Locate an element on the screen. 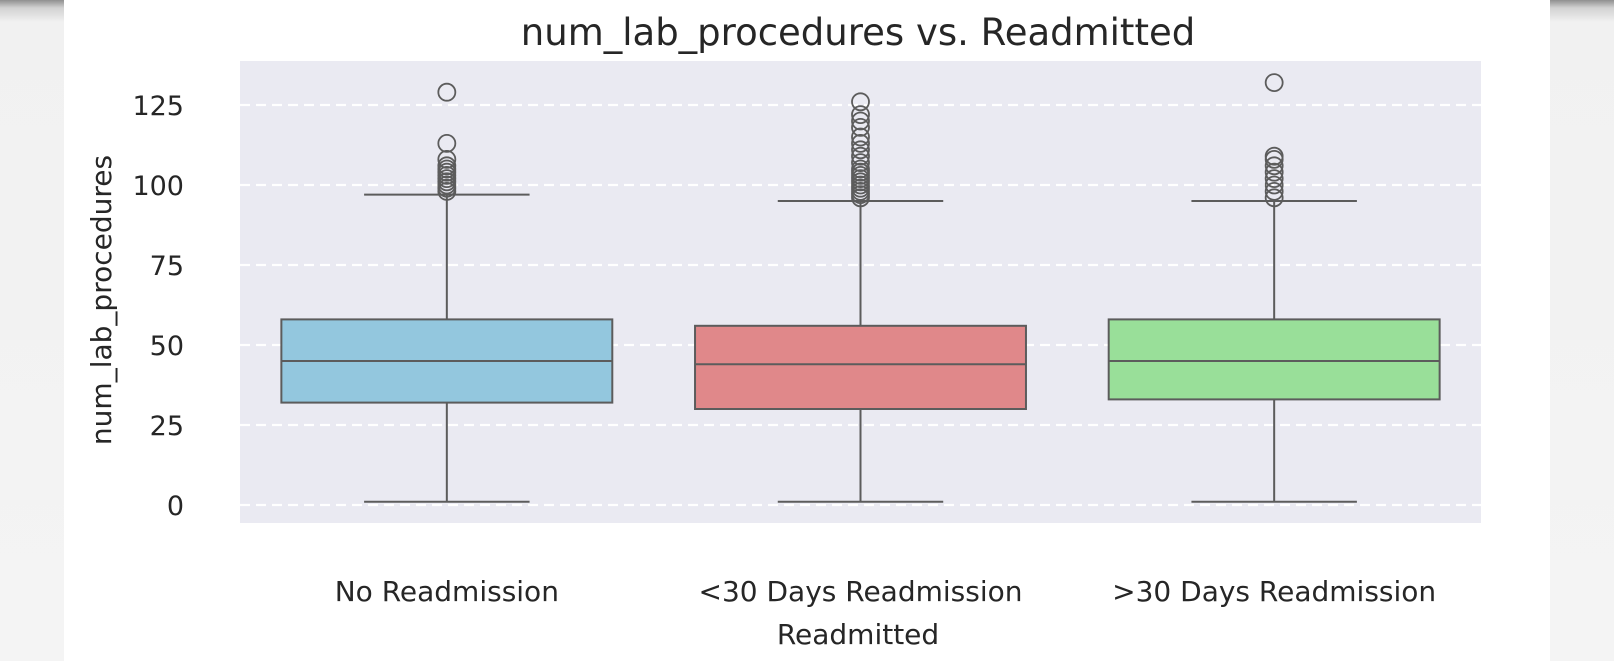  y-tick-label-125: 125 is located at coordinates (158, 106).